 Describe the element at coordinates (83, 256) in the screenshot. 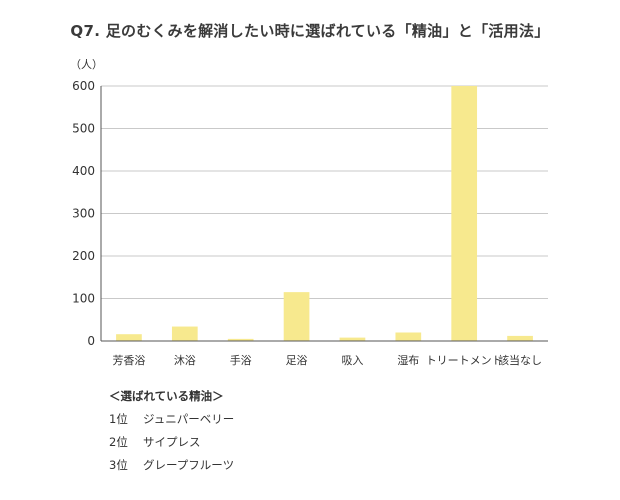

I see `y-tick-label: 200` at that location.